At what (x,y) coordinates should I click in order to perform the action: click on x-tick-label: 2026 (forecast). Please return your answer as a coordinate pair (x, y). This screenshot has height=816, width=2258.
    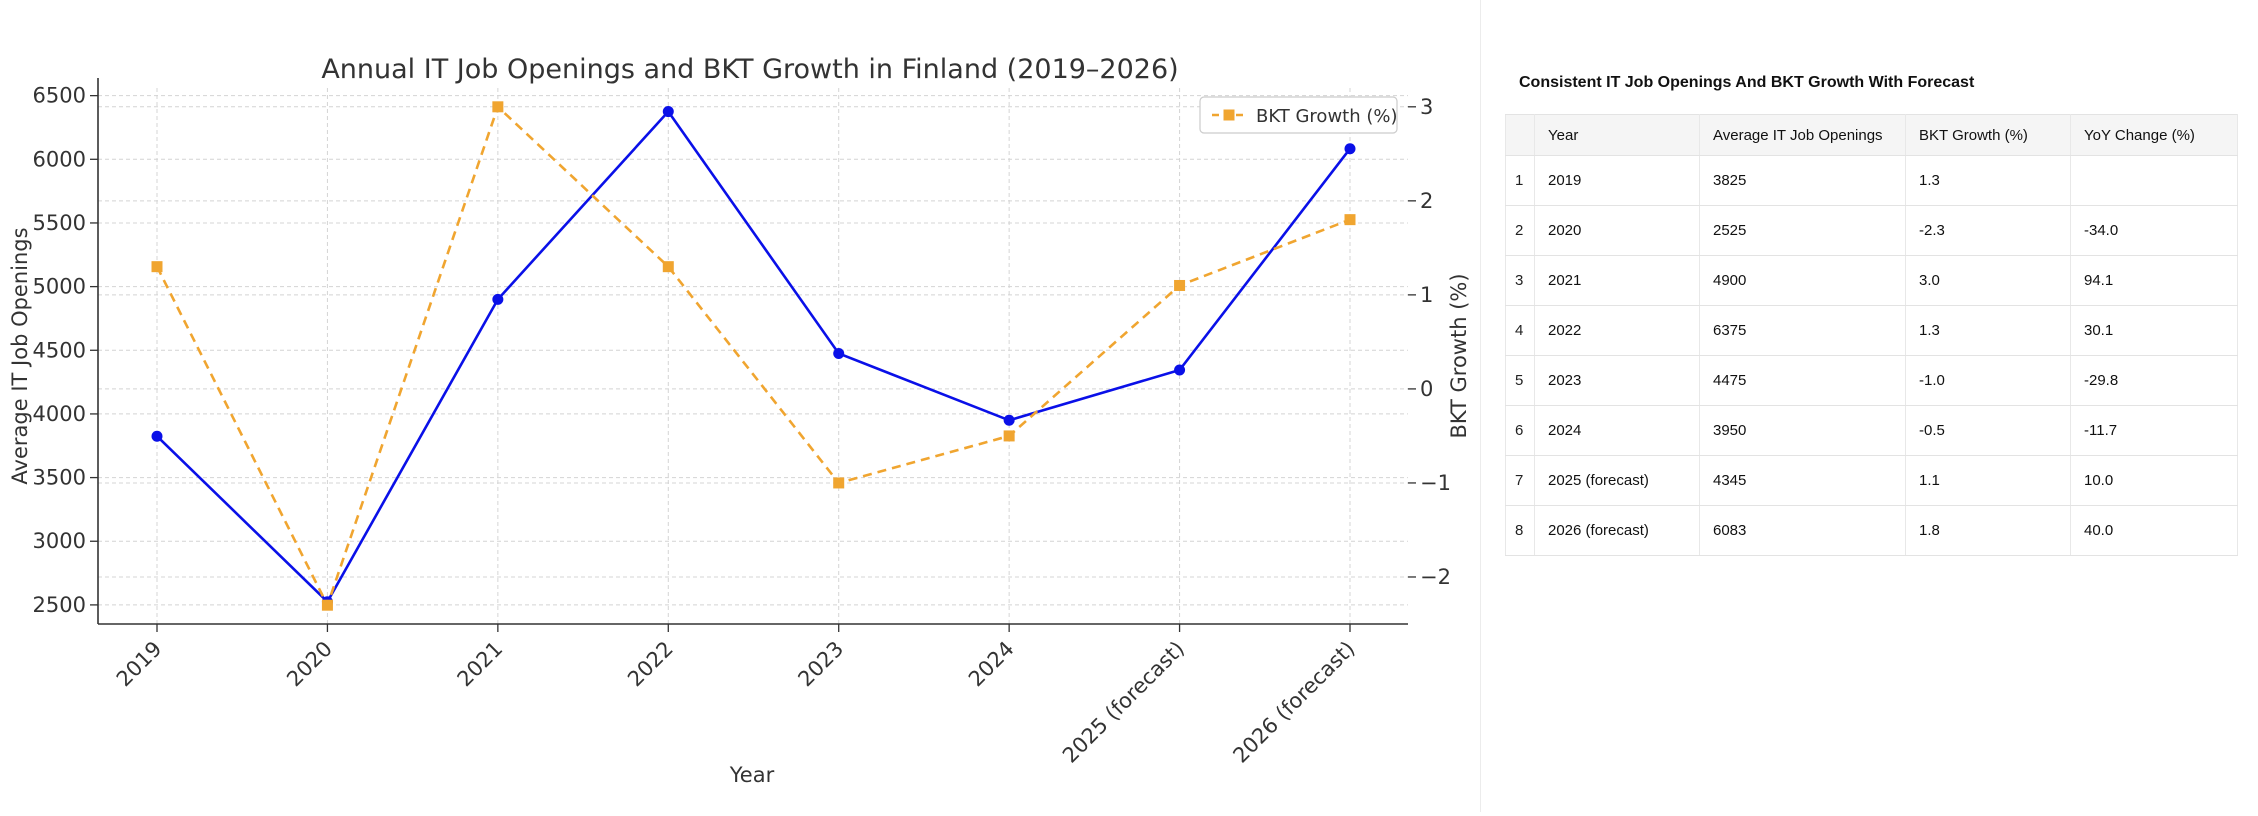
    Looking at the image, I should click on (1293, 702).